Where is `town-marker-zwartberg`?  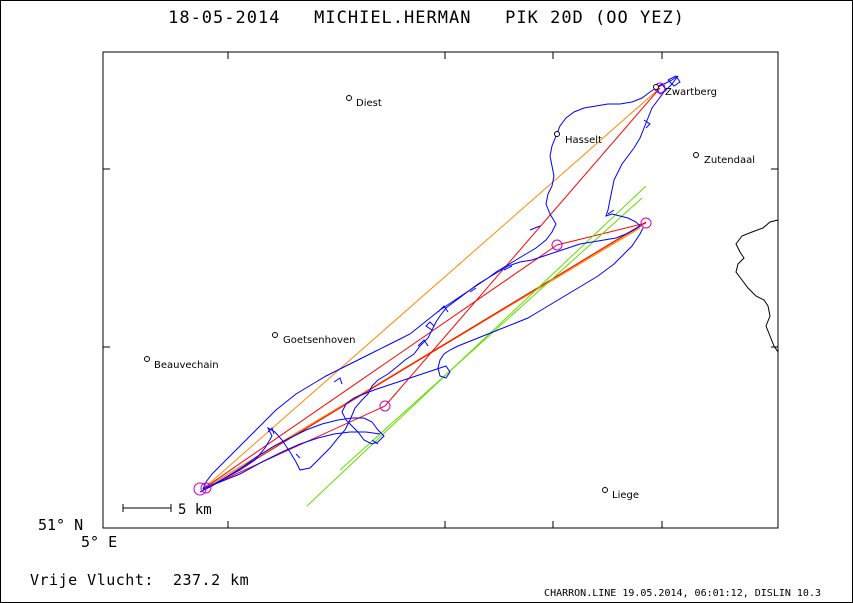
town-marker-zwartberg is located at coordinates (656, 87).